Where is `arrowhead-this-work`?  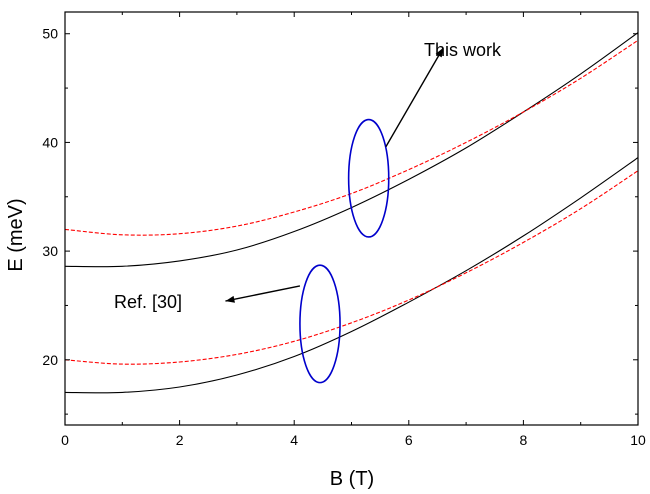
arrowhead-this-work is located at coordinates (439, 52).